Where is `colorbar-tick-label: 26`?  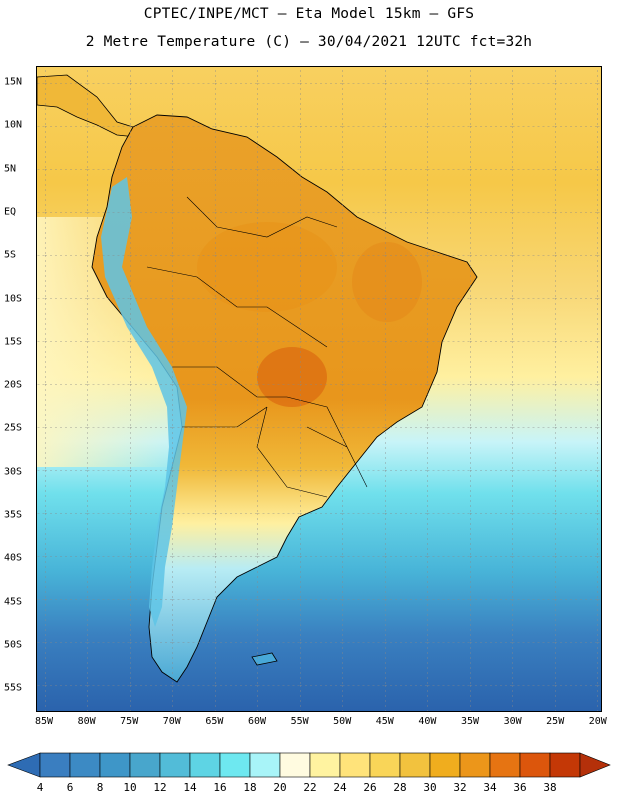 colorbar-tick-label: 26 is located at coordinates (369, 787).